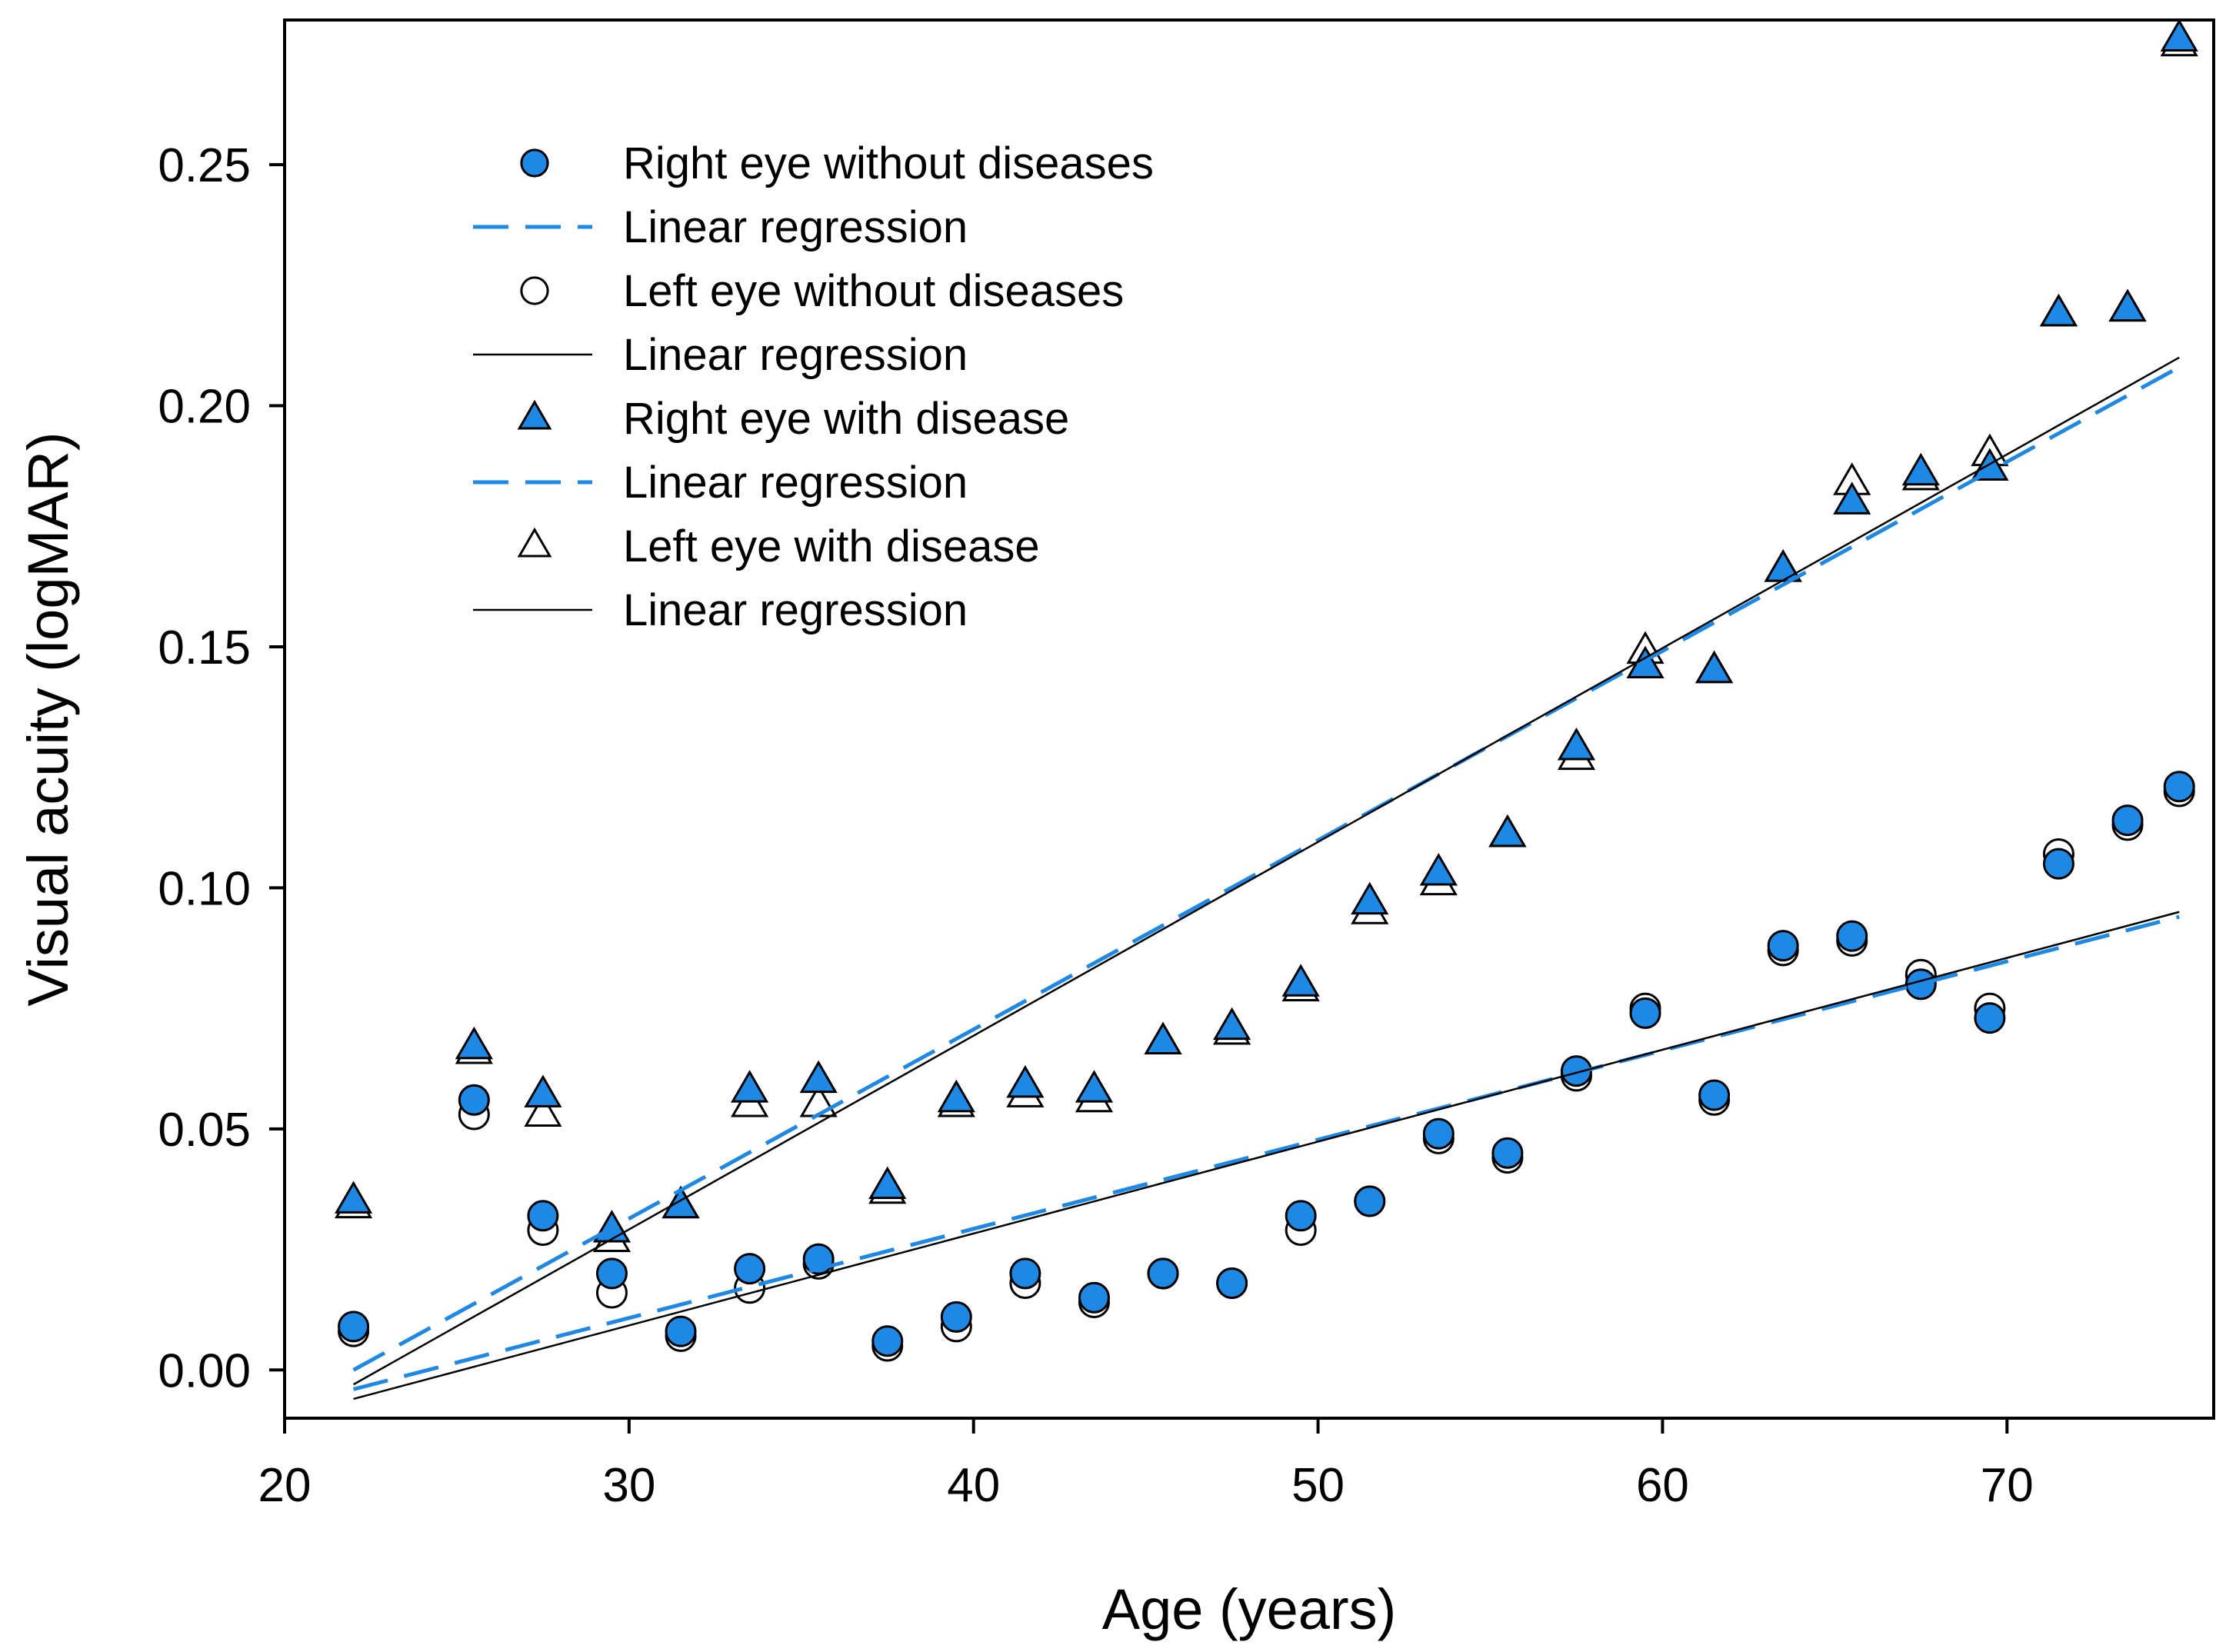 This screenshot has height=1652, width=2236. I want to click on legend-label-7: Linear regression, so click(796, 610).